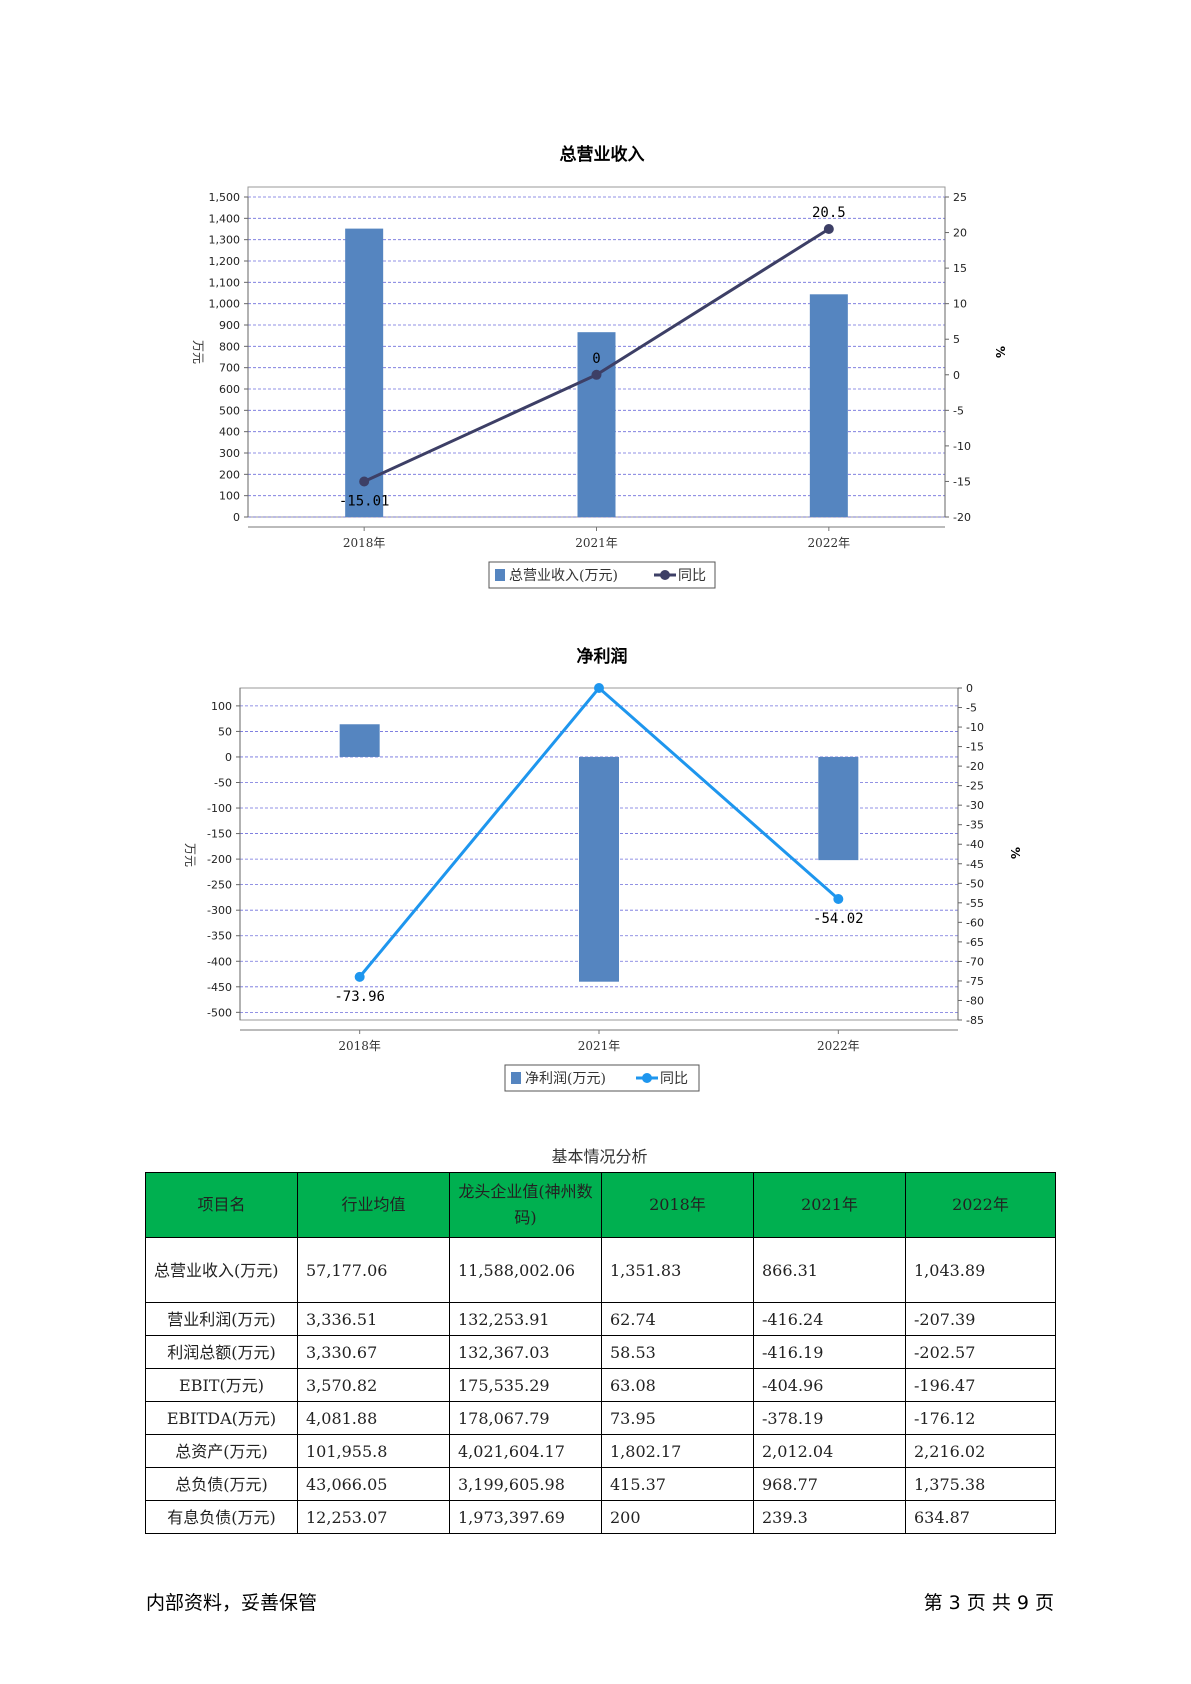 The height and width of the screenshot is (1684, 1191). I want to click on table-cell-value: 132,253.91, so click(525, 1319).